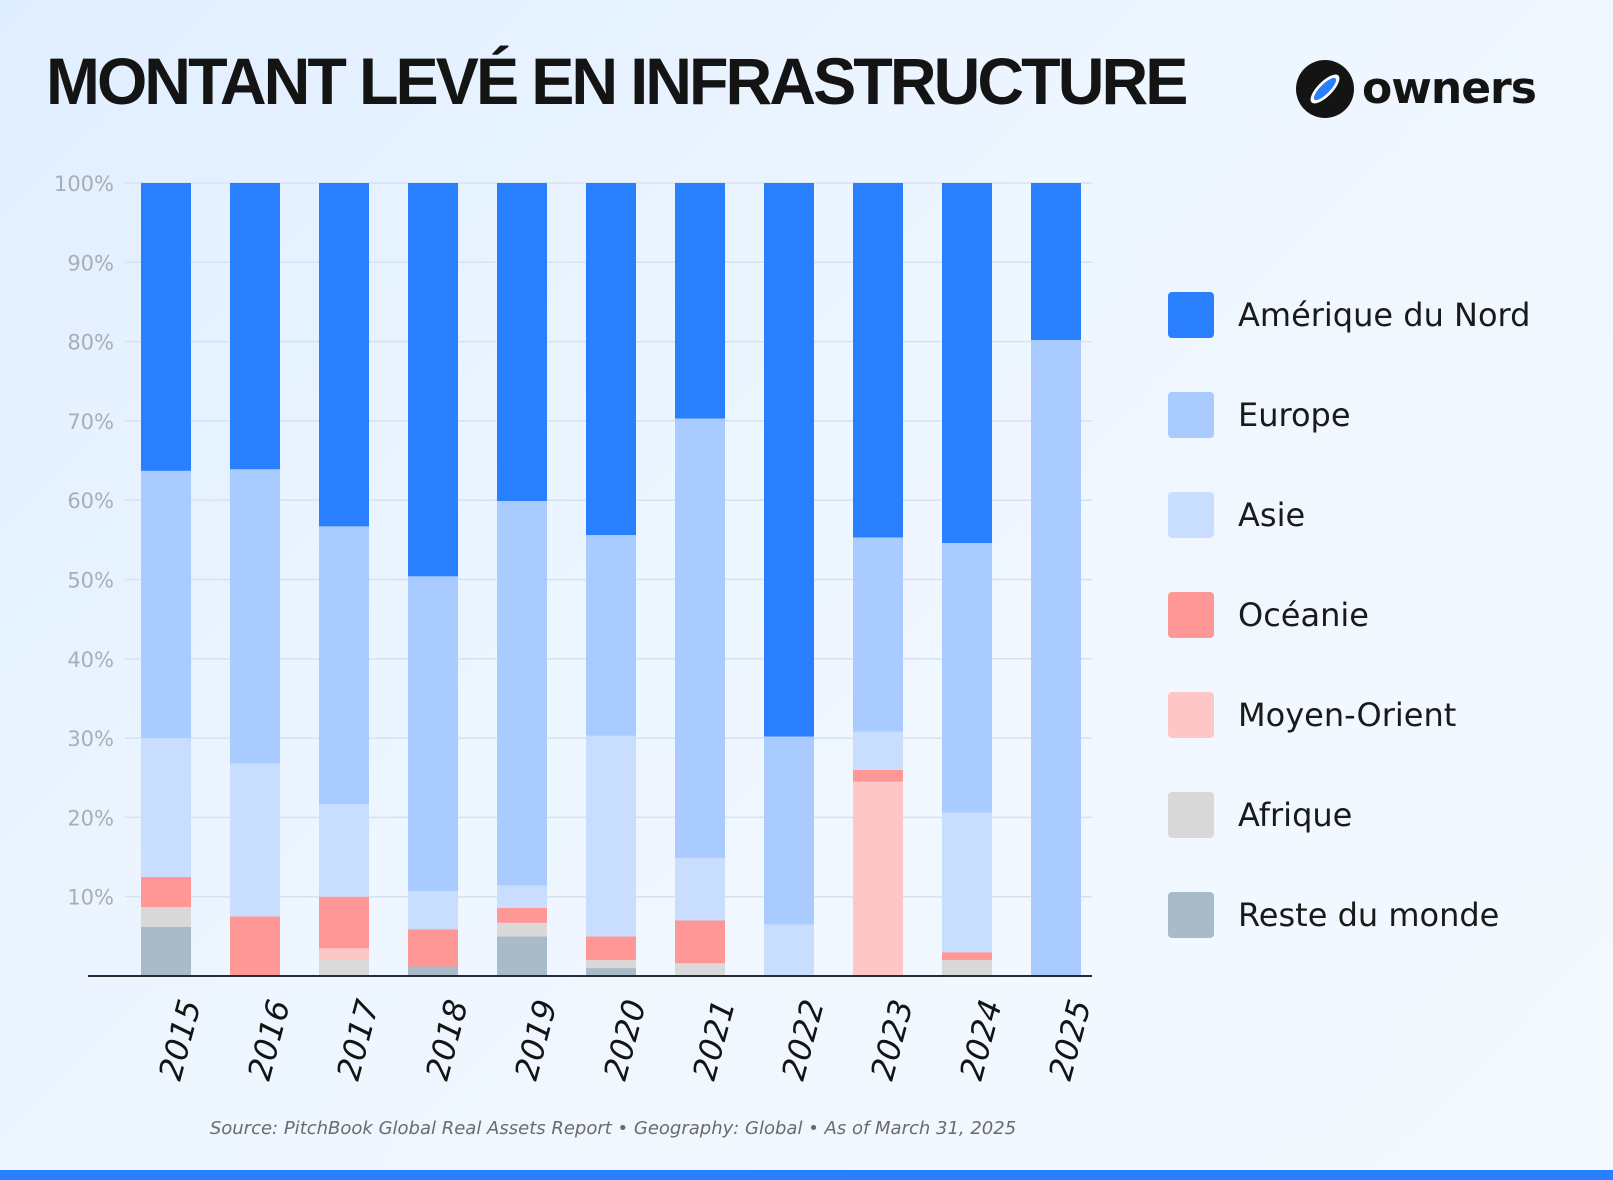 The image size is (1613, 1180). What do you see at coordinates (625, 1040) in the screenshot?
I see `x-tick-label: 2020` at bounding box center [625, 1040].